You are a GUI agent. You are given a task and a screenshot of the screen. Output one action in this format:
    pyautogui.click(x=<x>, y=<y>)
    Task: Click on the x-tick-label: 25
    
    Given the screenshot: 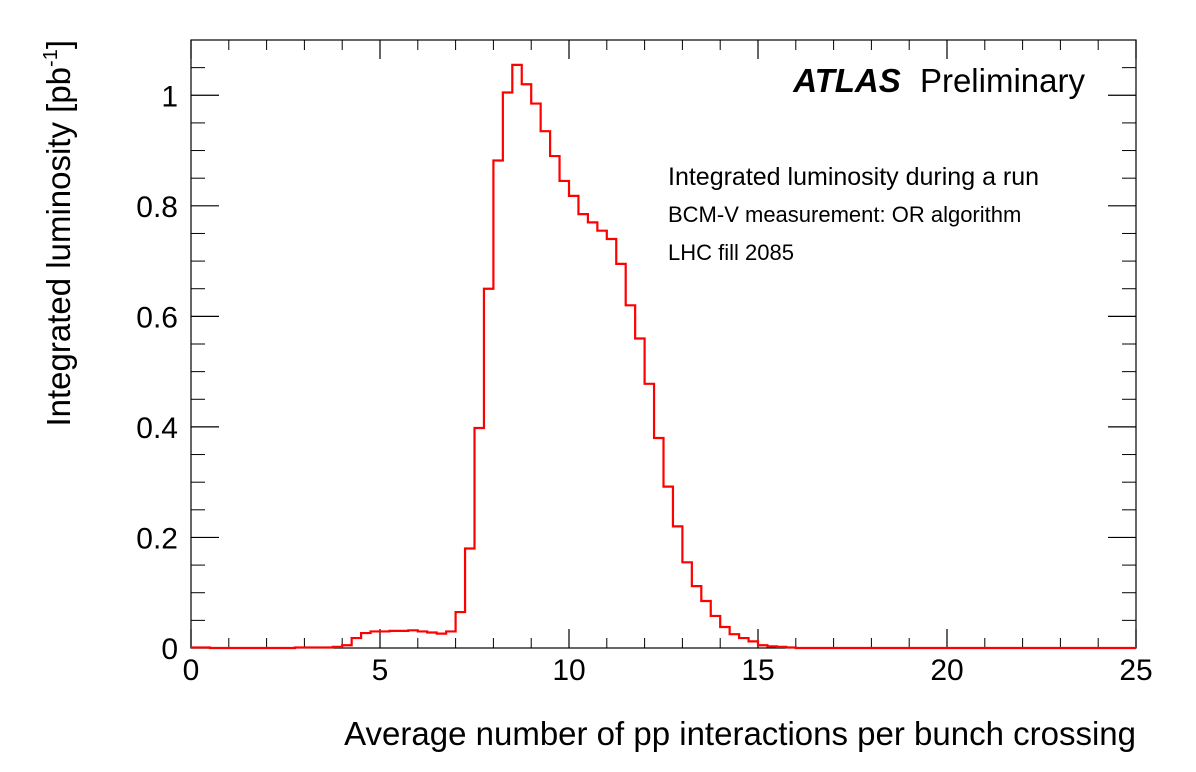 What is the action you would take?
    pyautogui.click(x=1135, y=670)
    